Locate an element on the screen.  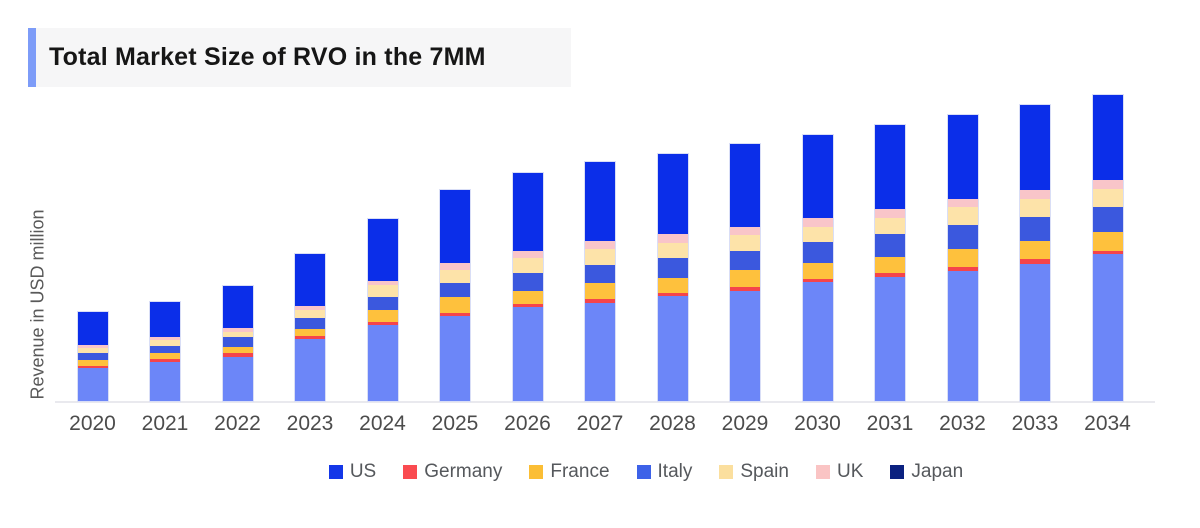
bar-segment-japan-2024 is located at coordinates (382, 249).